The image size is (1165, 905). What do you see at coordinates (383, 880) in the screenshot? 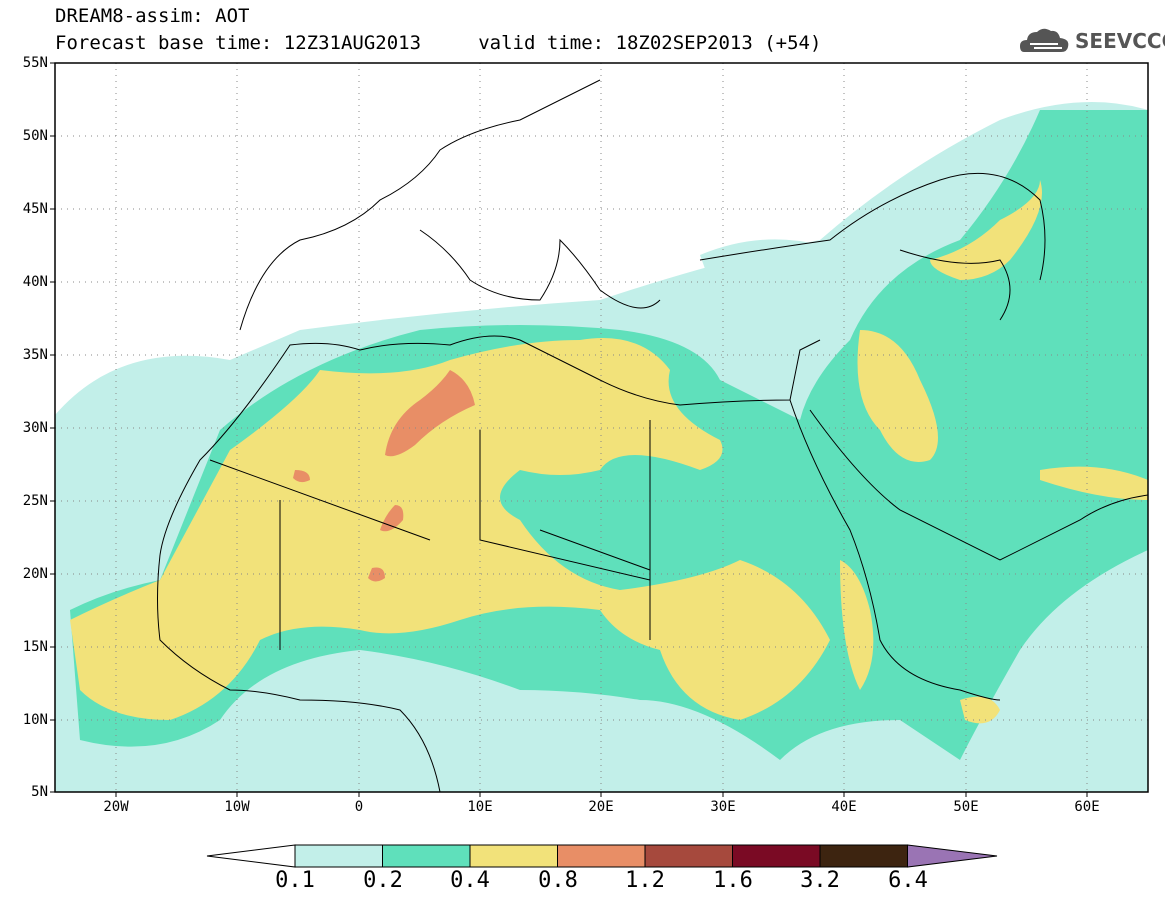
I see `colorbar-label: 0.2` at bounding box center [383, 880].